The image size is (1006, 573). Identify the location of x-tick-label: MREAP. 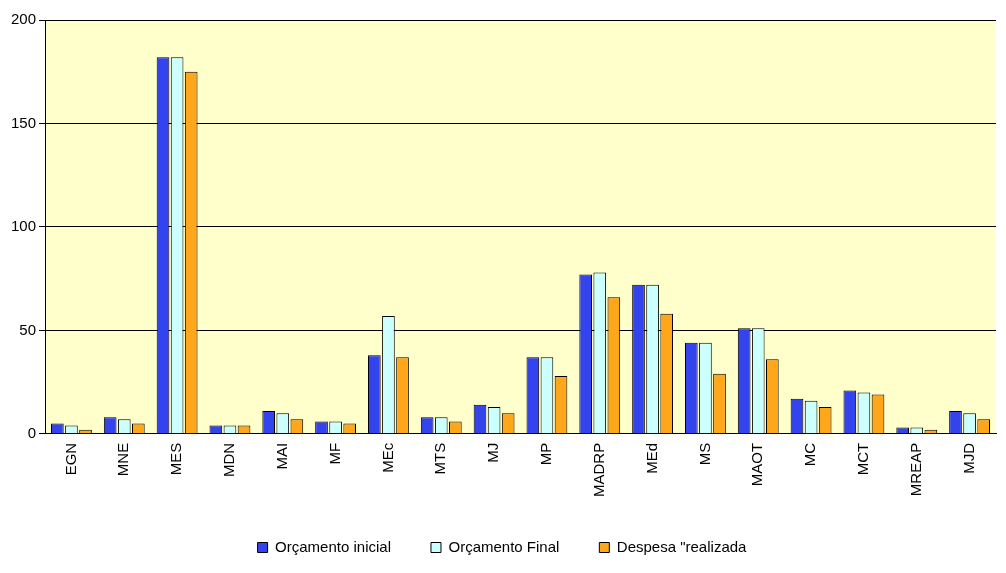
(915, 469).